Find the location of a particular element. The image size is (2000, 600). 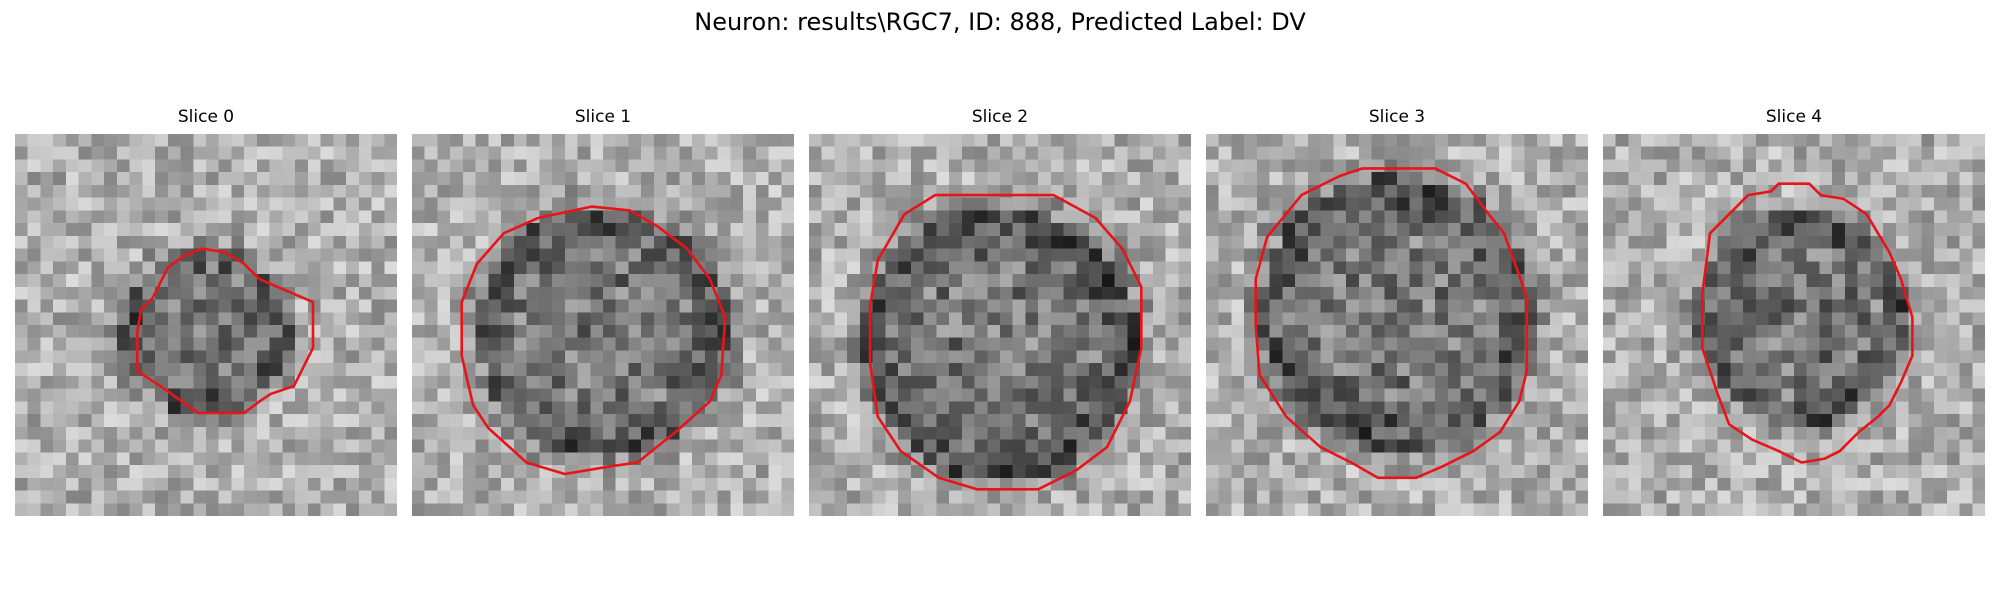

slice-panel-2: Slice 2 is located at coordinates (1000, 311).